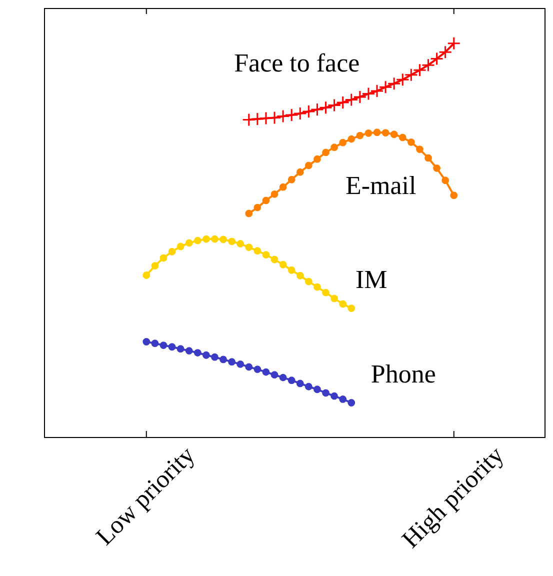  What do you see at coordinates (371, 279) in the screenshot?
I see `series-label: IM` at bounding box center [371, 279].